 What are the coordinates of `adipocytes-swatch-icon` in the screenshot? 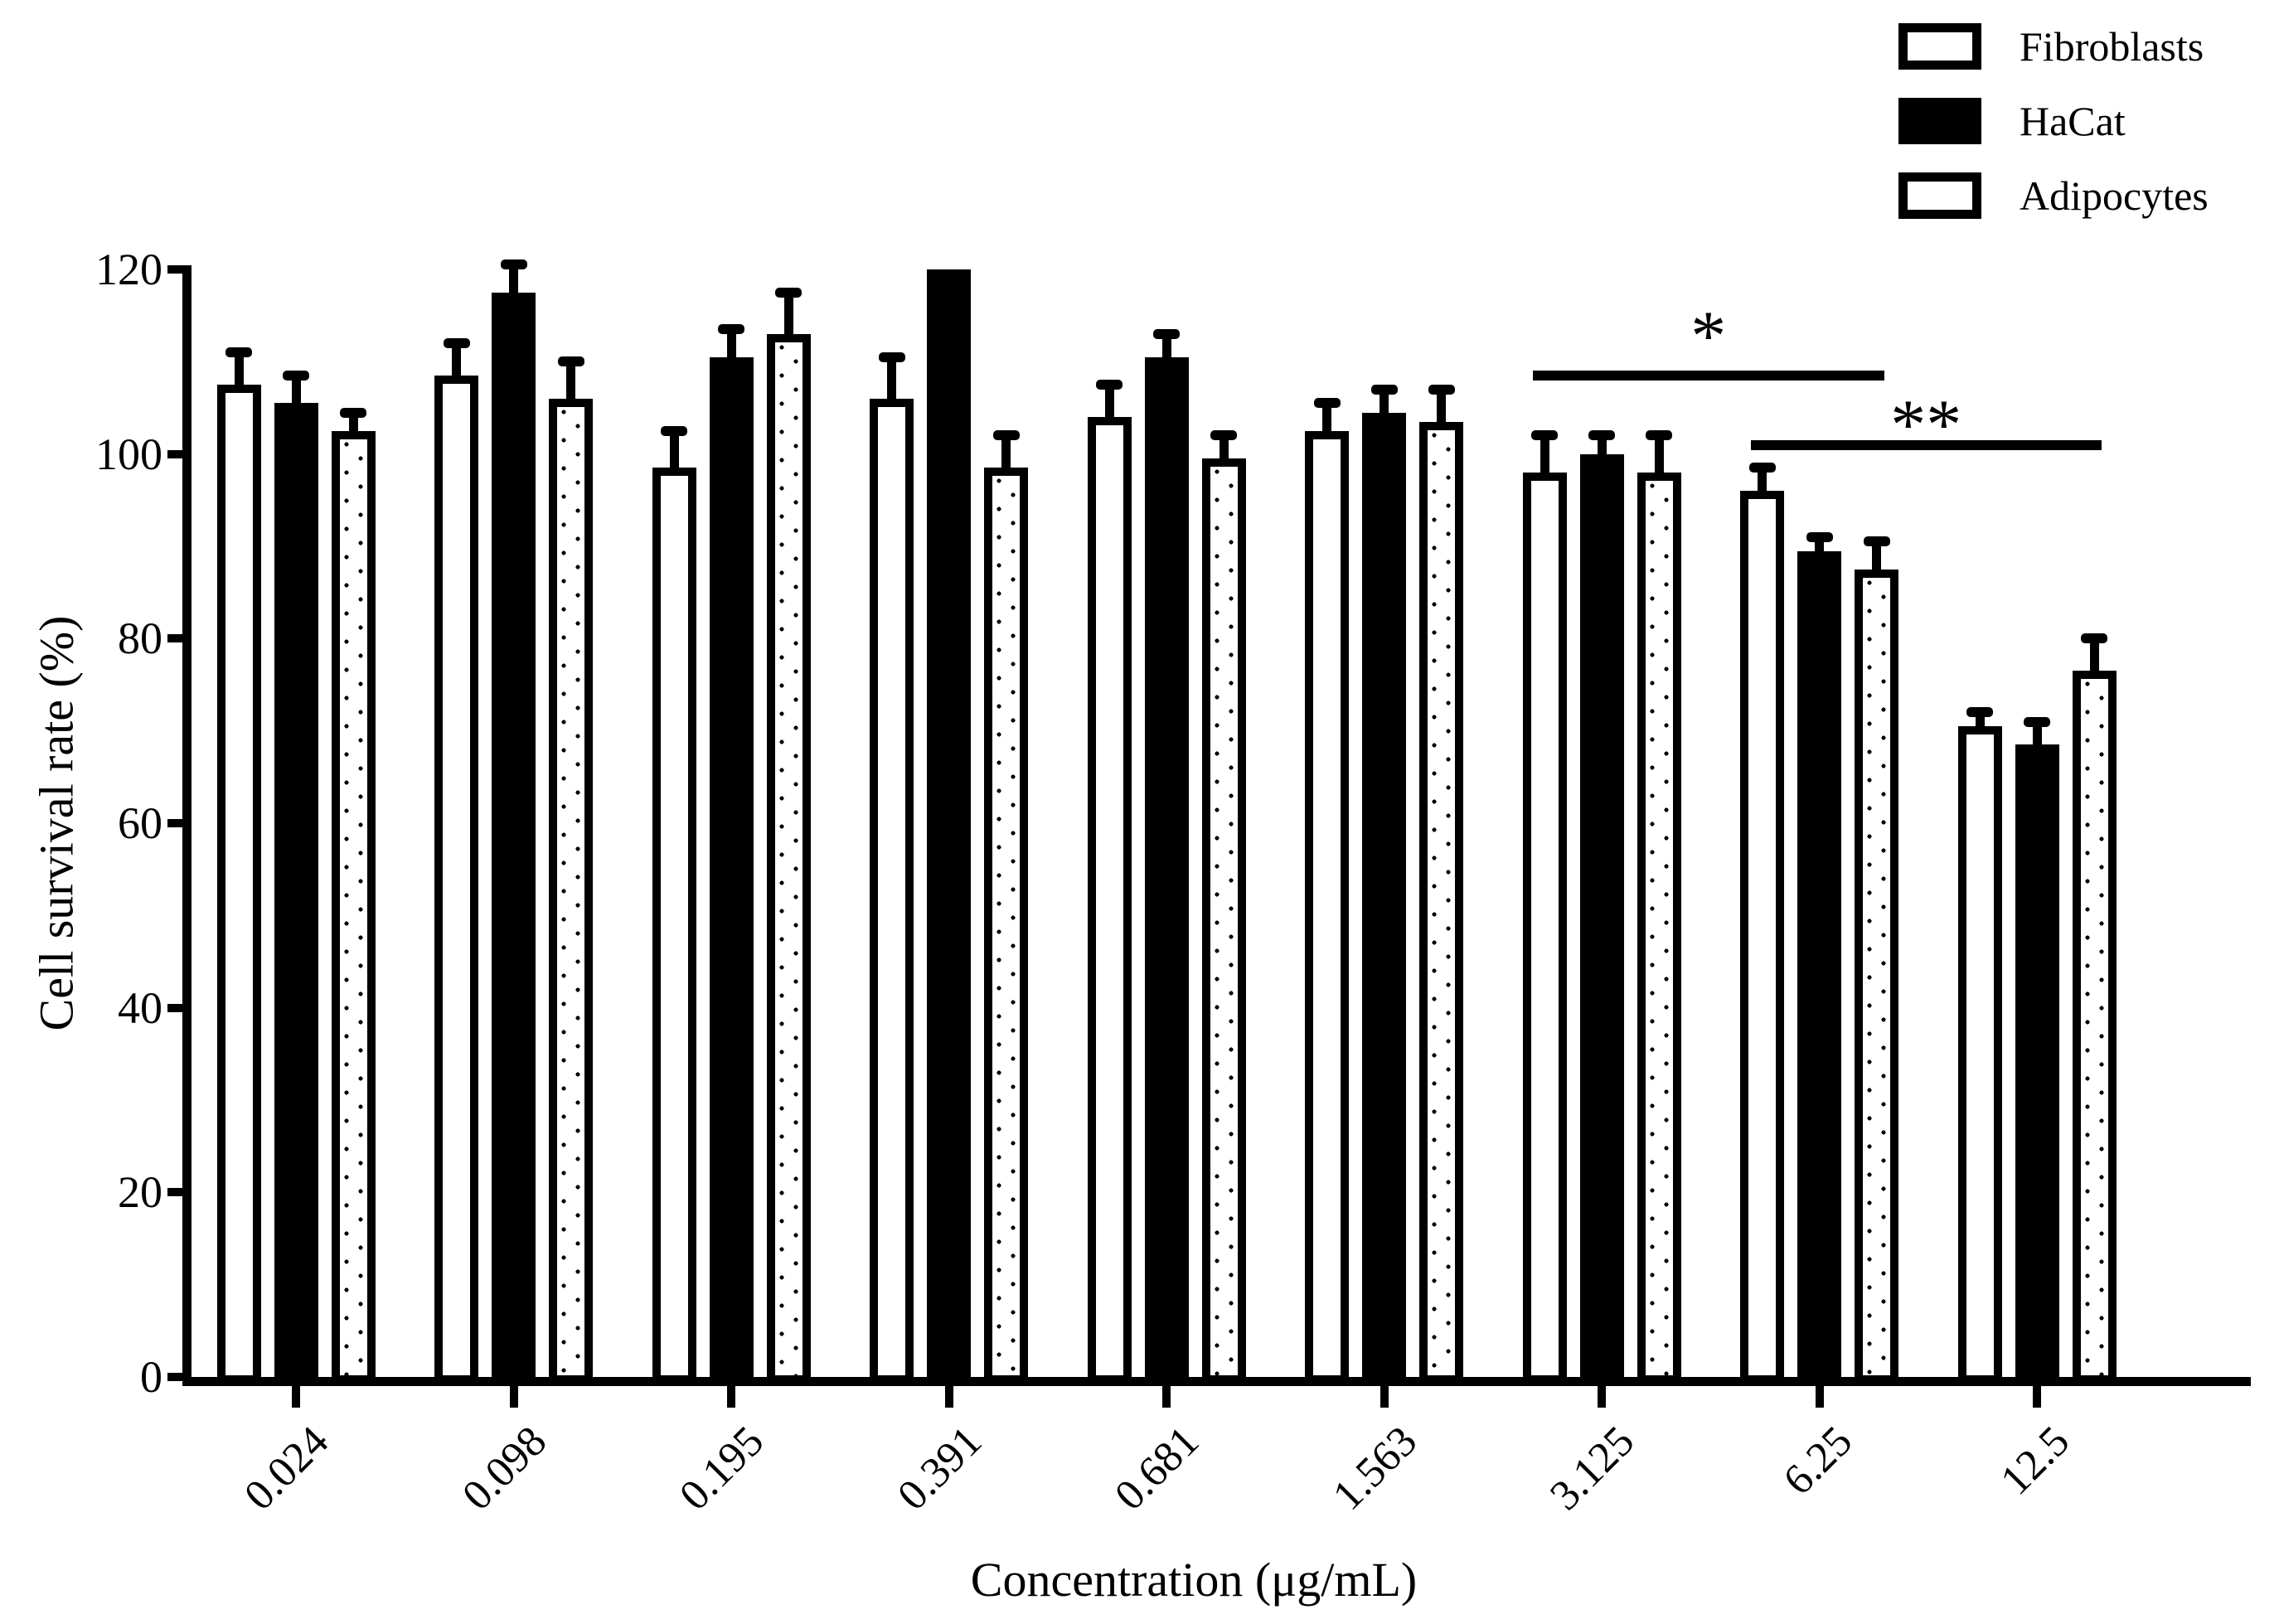 It's located at (1939, 195).